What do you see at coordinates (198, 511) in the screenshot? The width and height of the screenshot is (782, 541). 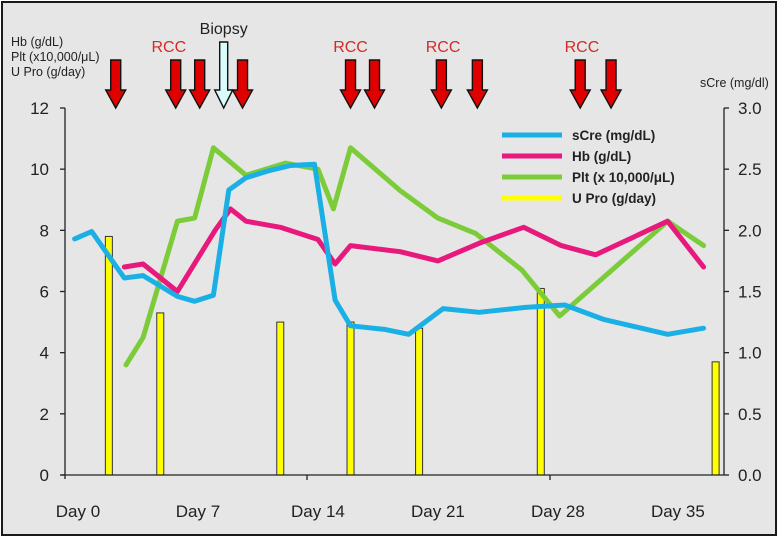 I see `x-tick-label: Day 7` at bounding box center [198, 511].